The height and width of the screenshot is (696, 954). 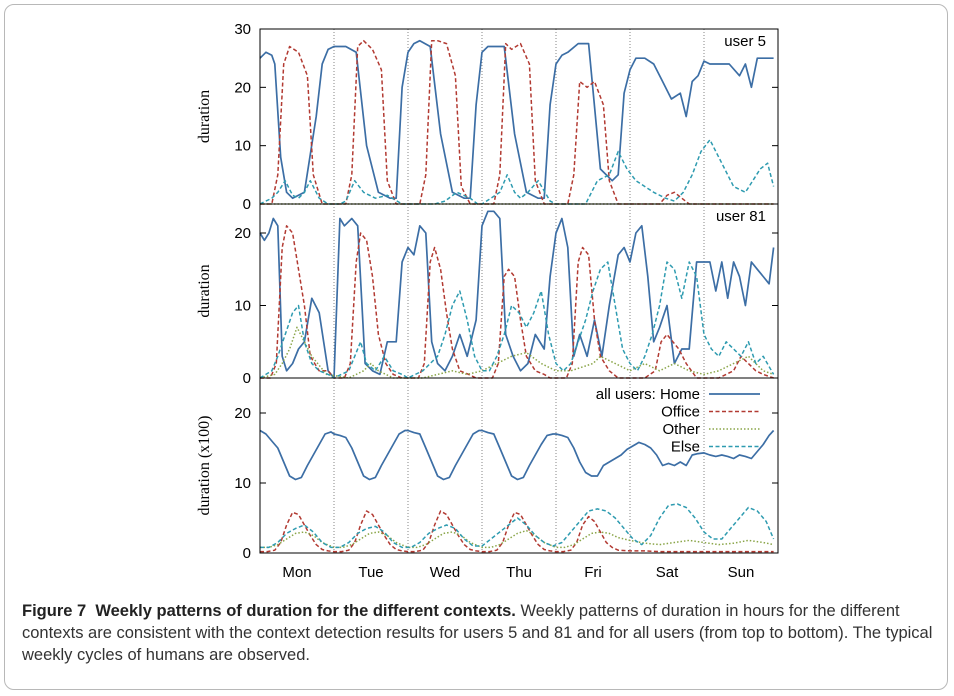 What do you see at coordinates (685, 447) in the screenshot?
I see `legend-label-else: Else` at bounding box center [685, 447].